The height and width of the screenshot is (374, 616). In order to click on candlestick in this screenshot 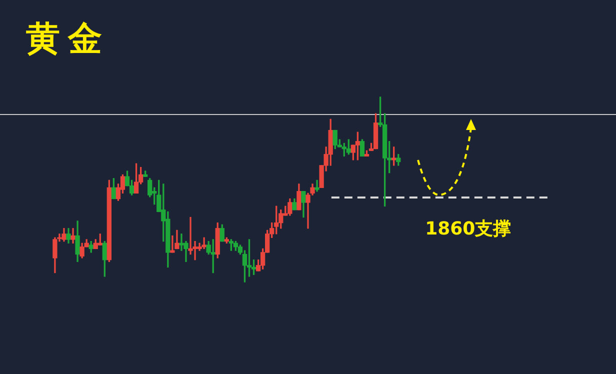, I will do `click(317, 186)`.